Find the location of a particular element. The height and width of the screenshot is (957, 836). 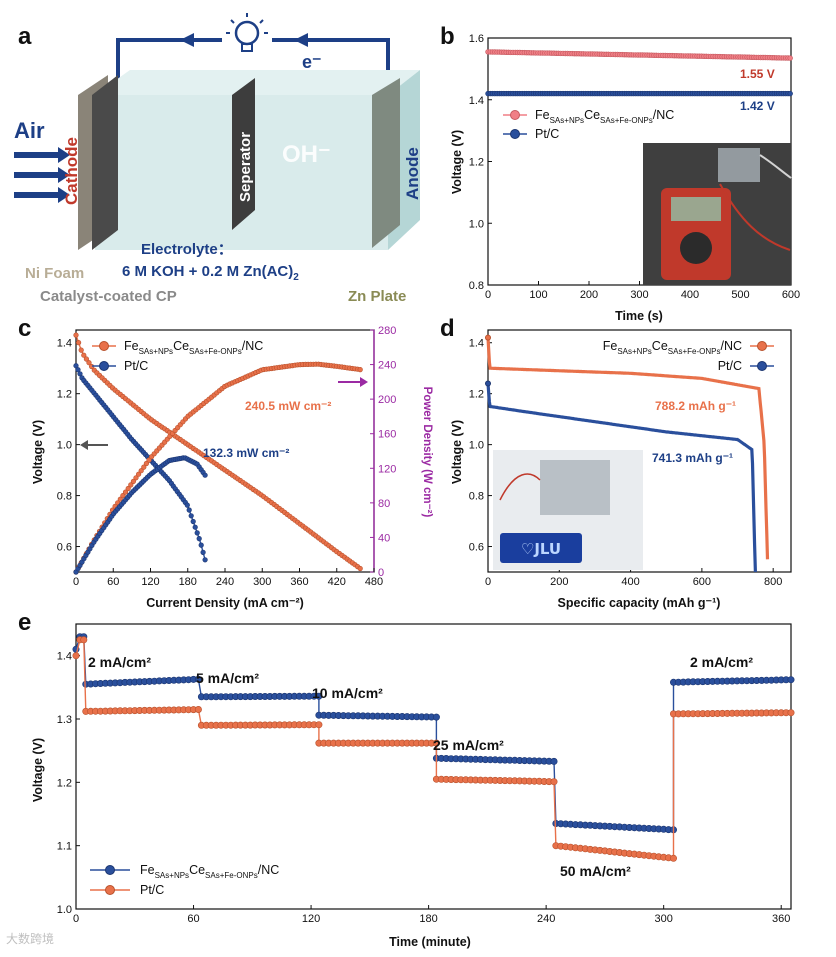

y-tick-label: 1.2 is located at coordinates (476, 163).